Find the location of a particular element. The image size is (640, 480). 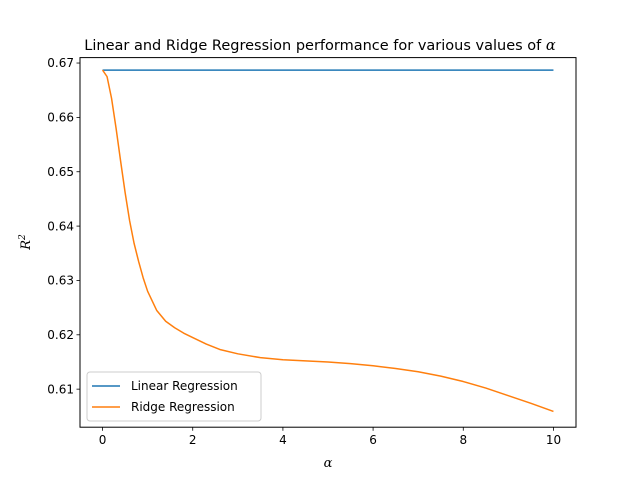

y-tick-label: 0.66 is located at coordinates (60, 118).